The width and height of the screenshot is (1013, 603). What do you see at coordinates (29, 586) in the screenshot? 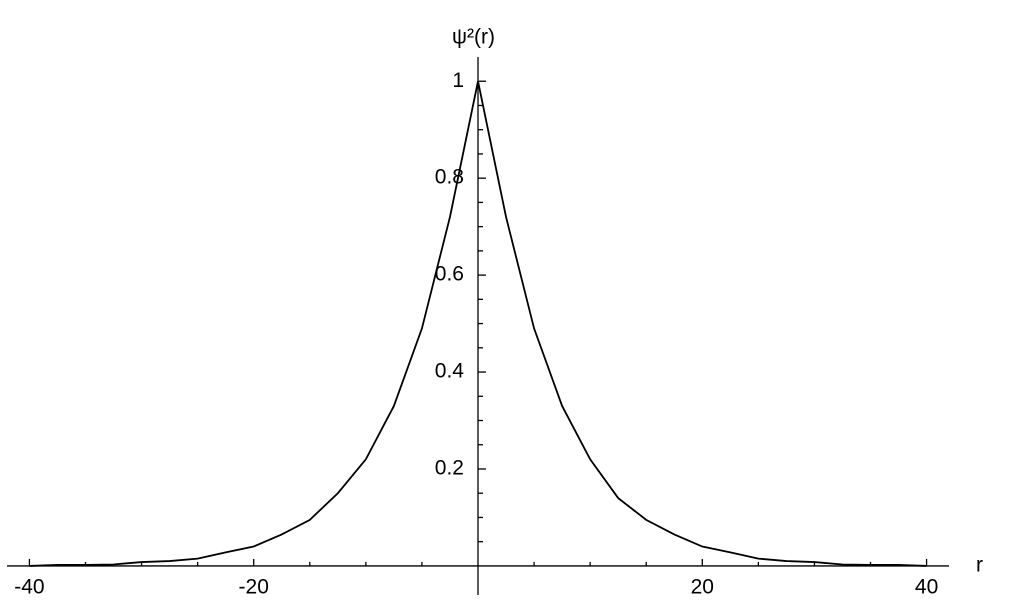
I see `x-tick-label: -40` at bounding box center [29, 586].